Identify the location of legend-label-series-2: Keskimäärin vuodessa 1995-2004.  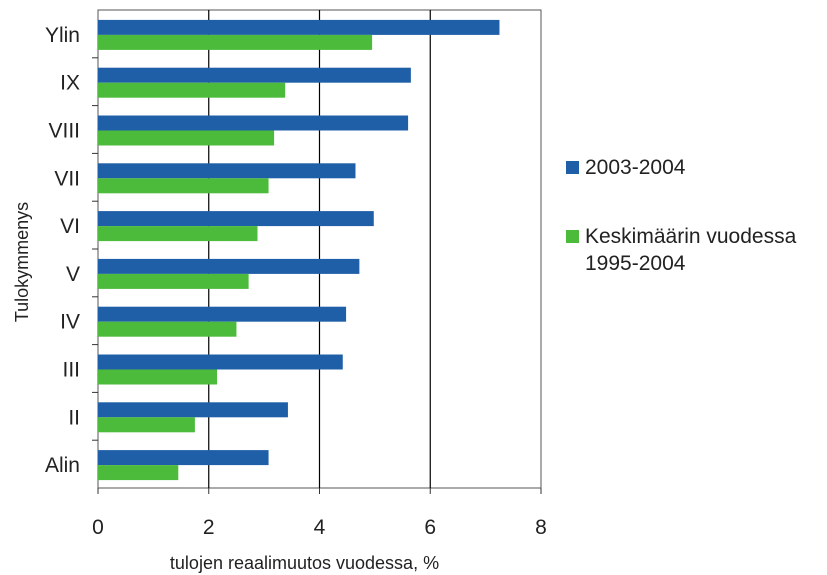
(691, 250).